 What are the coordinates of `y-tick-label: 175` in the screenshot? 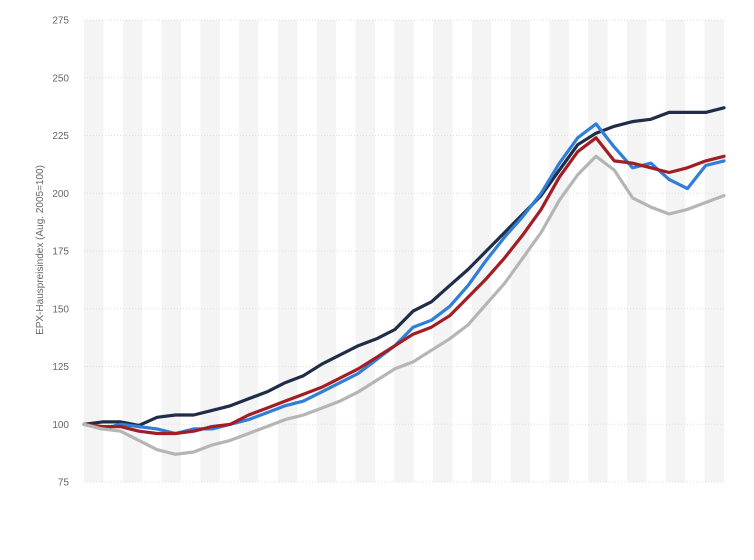 It's located at (60, 252).